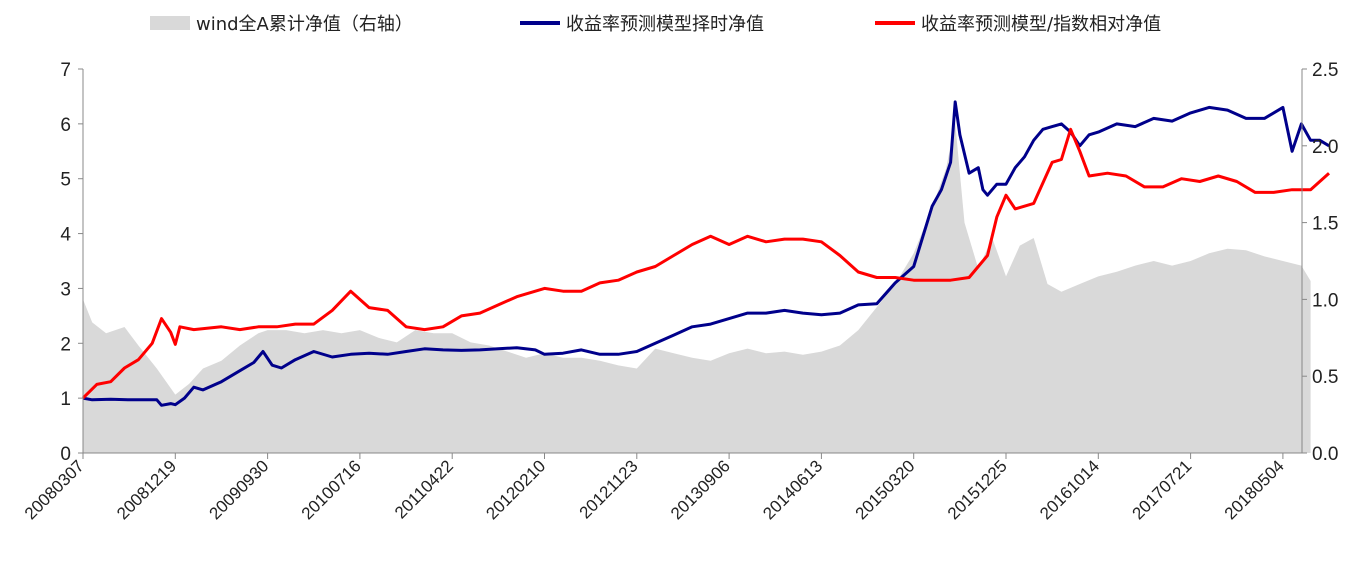  I want to click on legend-label-wind: wind全A累计净值（右轴）, so click(304, 24).